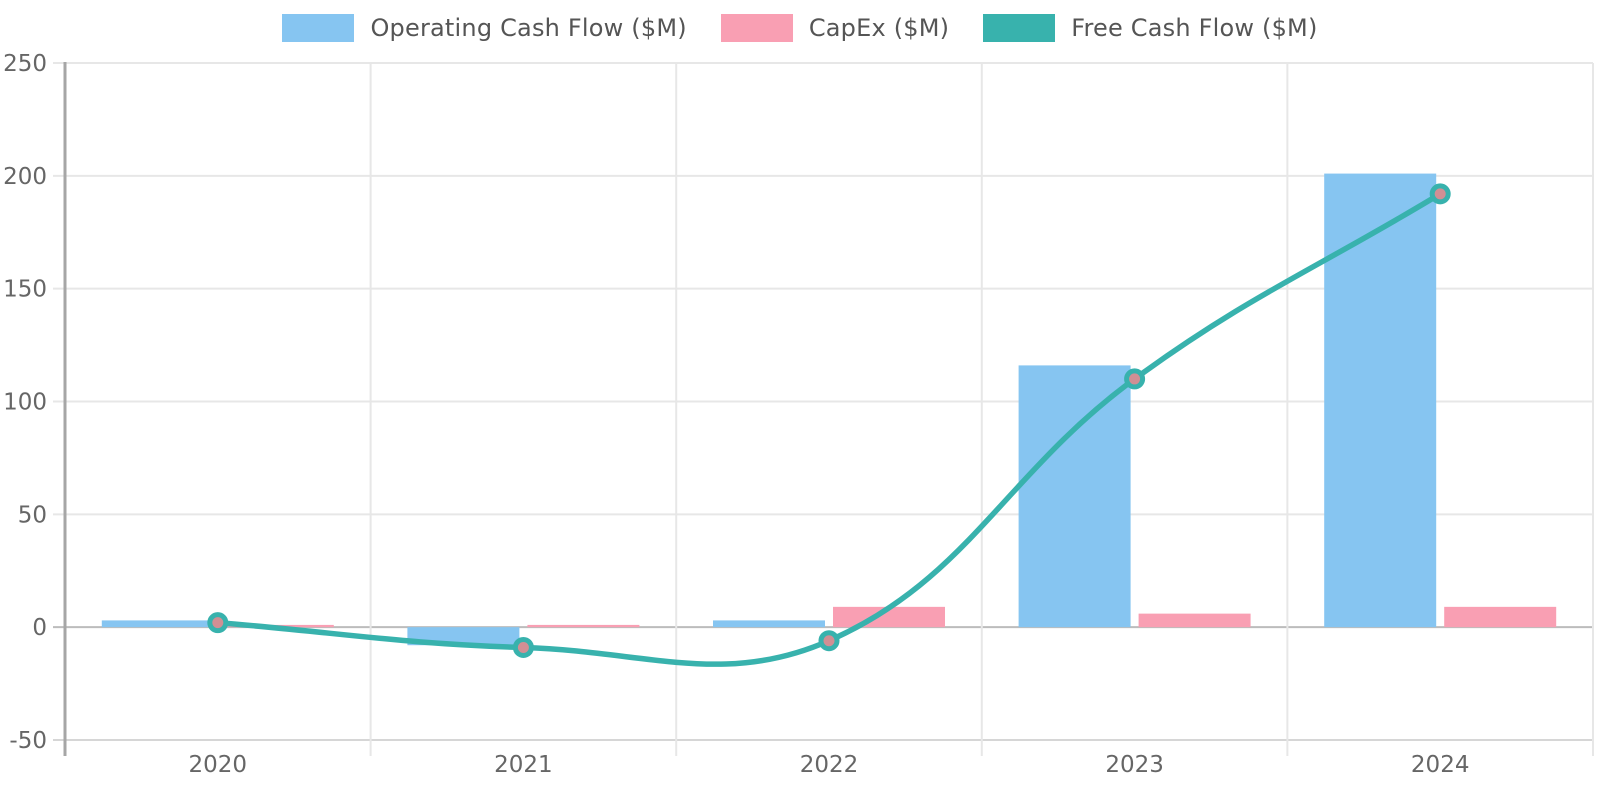 This screenshot has width=1600, height=800. Describe the element at coordinates (523, 765) in the screenshot. I see `x-tick-label-2021: 2021` at that location.